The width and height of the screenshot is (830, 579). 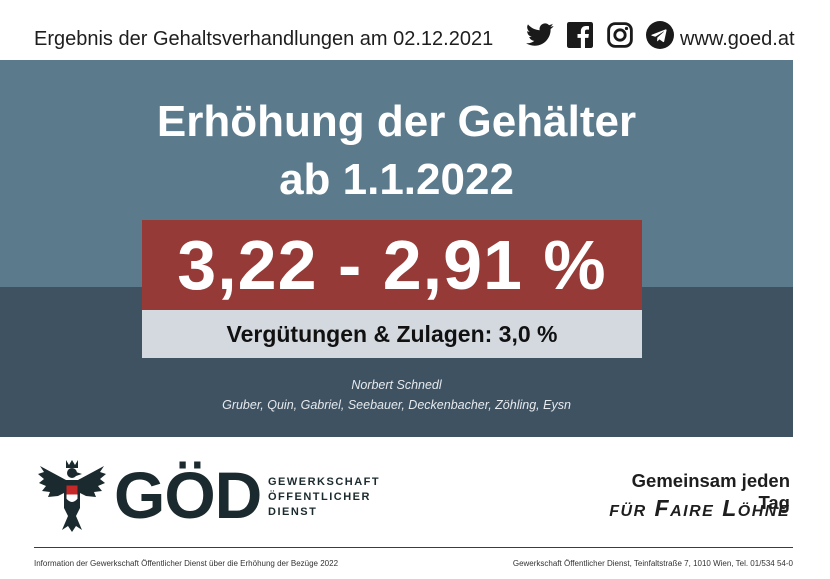 What do you see at coordinates (710, 491) in the screenshot?
I see `slogan-line-1: Gemeinsam jeden Tag` at bounding box center [710, 491].